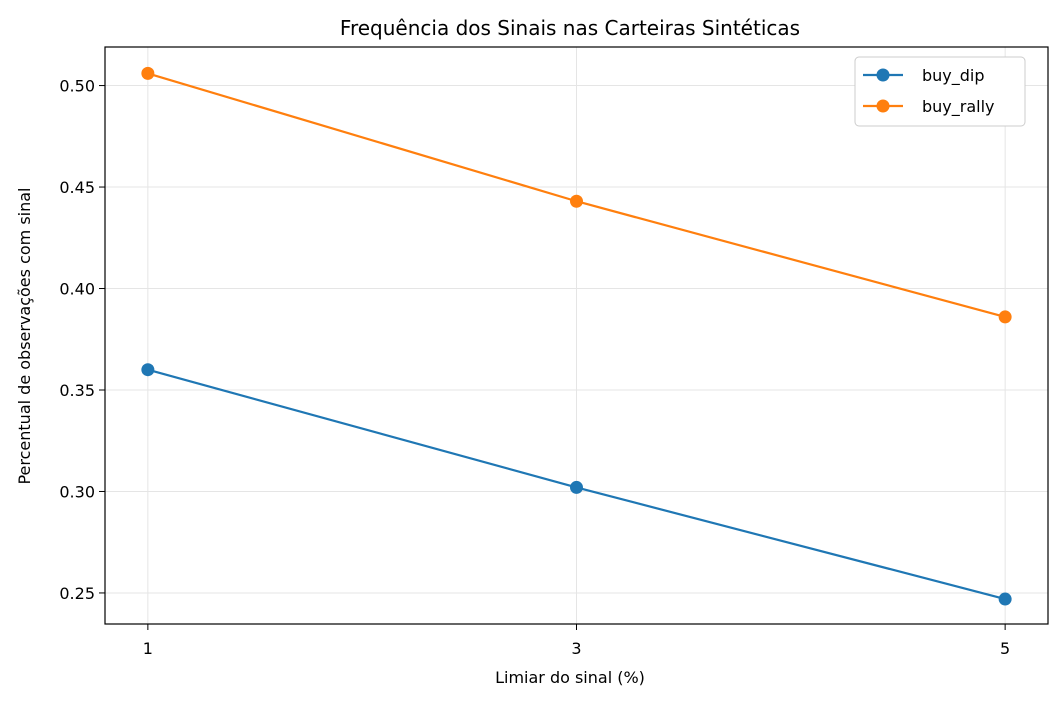 The image size is (1050, 707). I want to click on x-tick-label: 1, so click(148, 648).